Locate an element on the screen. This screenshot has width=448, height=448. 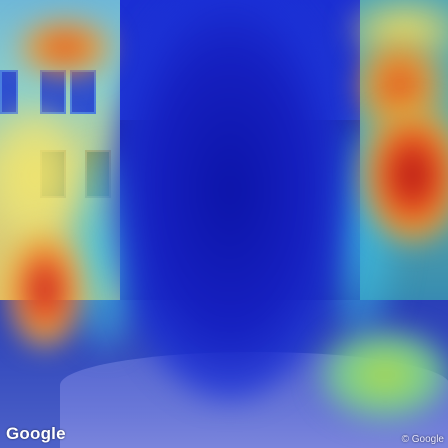
google-logo: Google is located at coordinates (36, 433).